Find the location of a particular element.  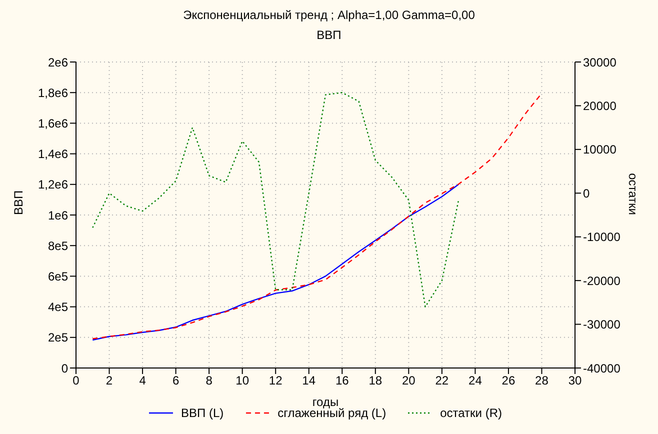

y2-tick-label: 20000 is located at coordinates (600, 105).